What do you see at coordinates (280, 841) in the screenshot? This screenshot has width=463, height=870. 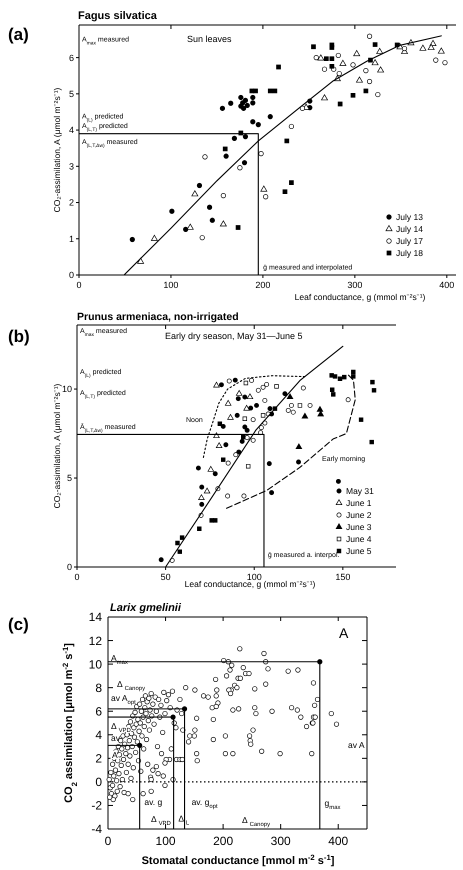 I see `x-tick-label: 300` at bounding box center [280, 841].